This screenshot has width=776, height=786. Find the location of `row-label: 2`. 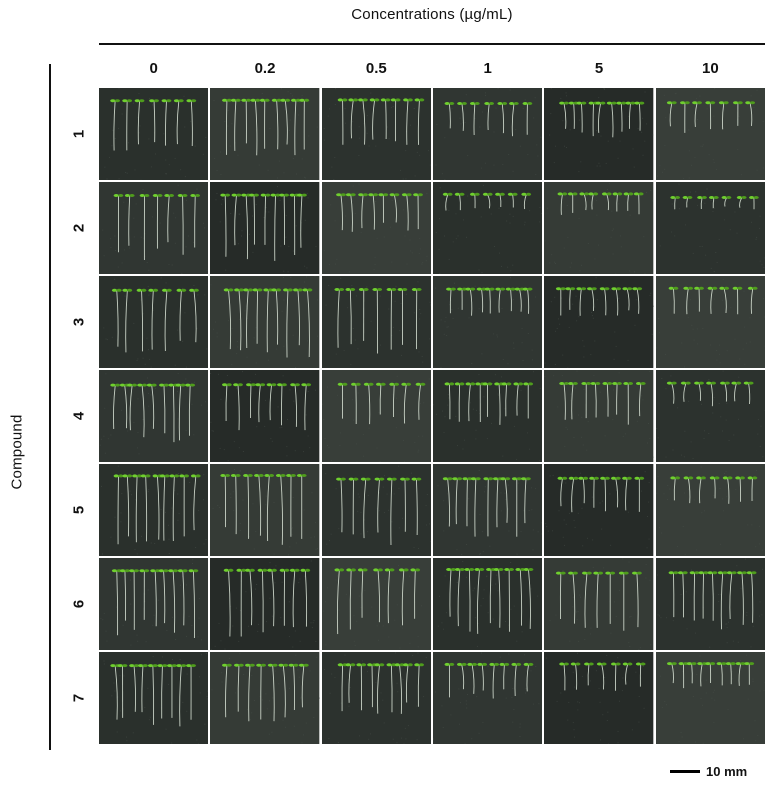

row-label: 2 is located at coordinates (79, 228).